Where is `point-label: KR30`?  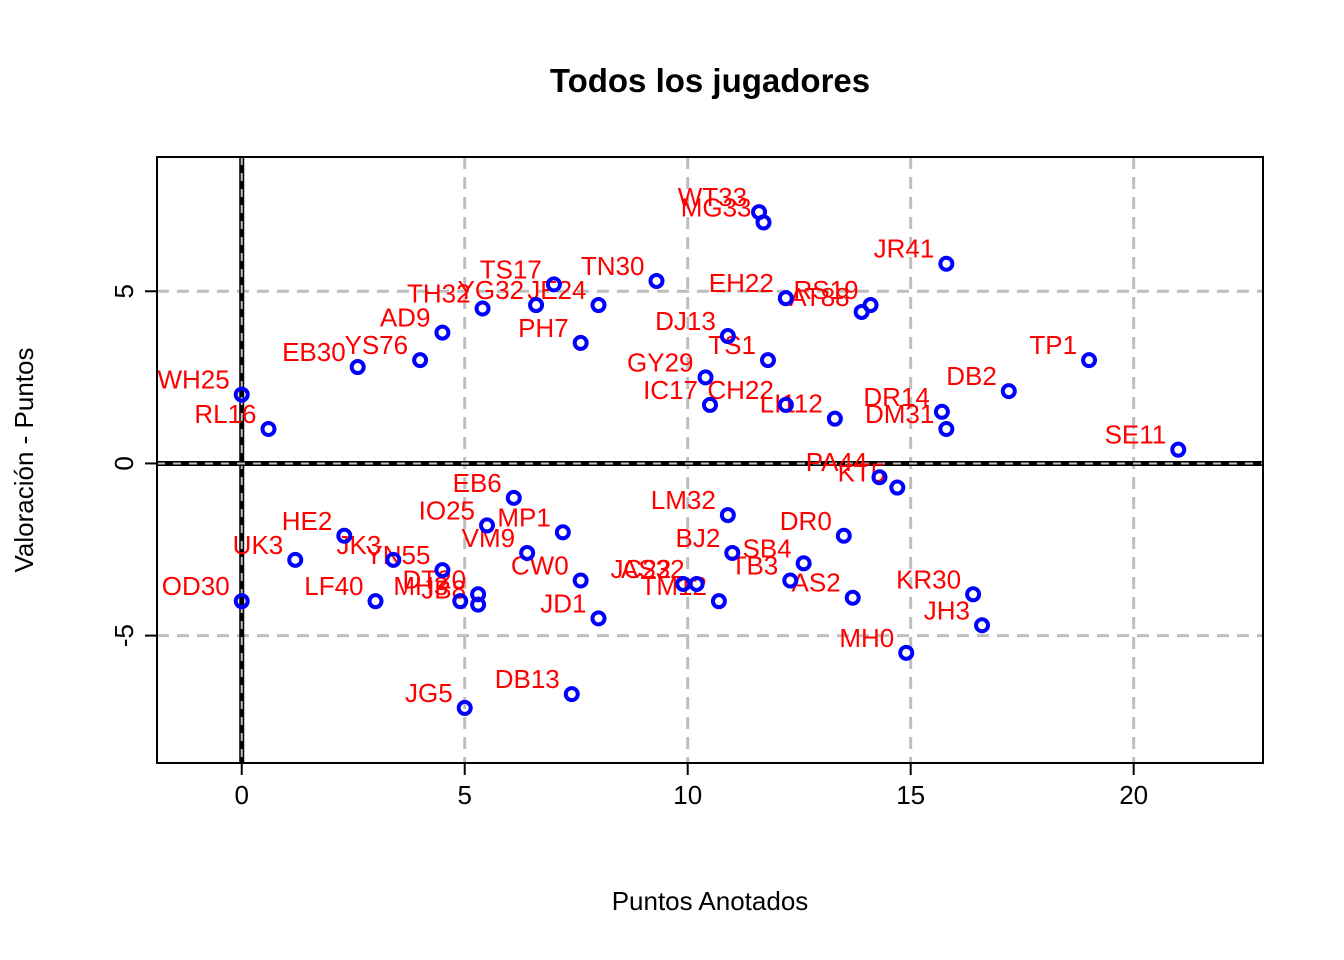 point-label: KR30 is located at coordinates (928, 579).